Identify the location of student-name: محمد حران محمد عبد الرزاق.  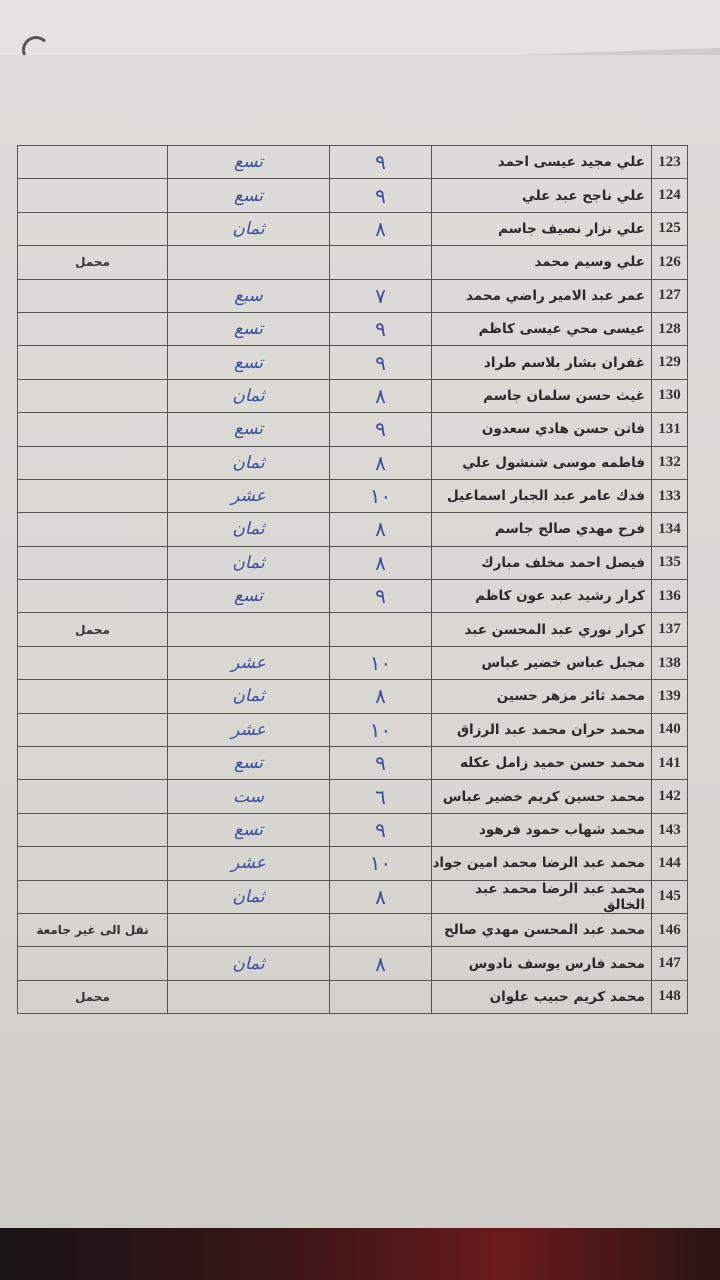
(541, 730).